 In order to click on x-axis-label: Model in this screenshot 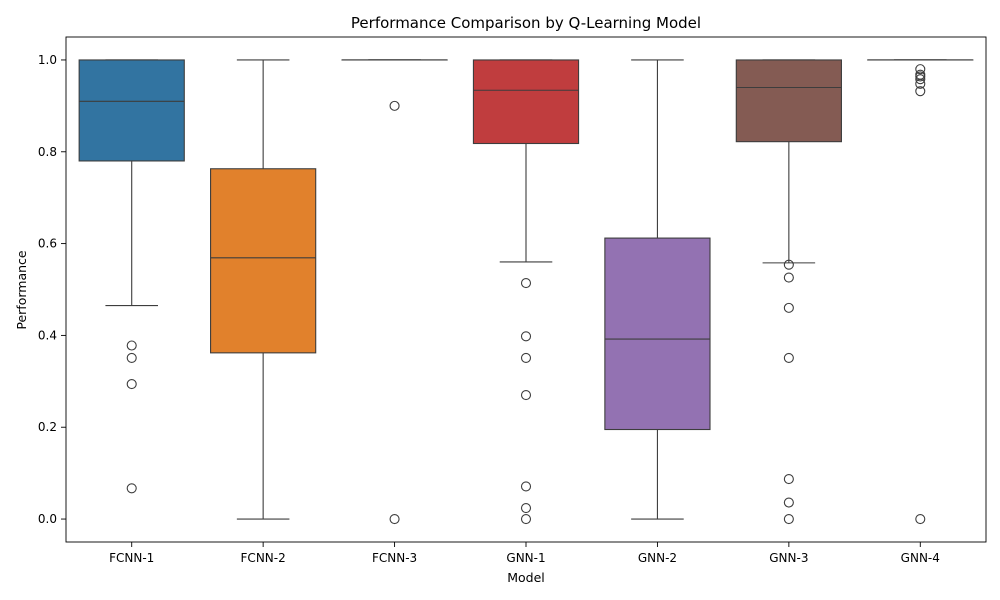, I will do `click(526, 577)`.